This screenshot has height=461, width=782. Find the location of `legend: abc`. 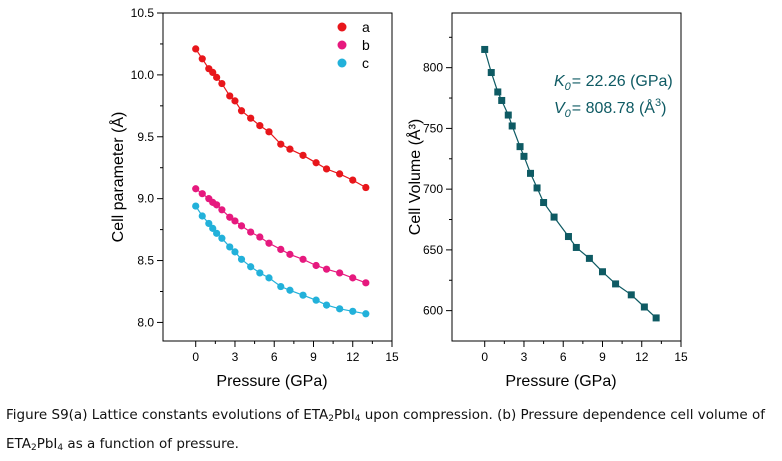

legend: abc is located at coordinates (353, 45).